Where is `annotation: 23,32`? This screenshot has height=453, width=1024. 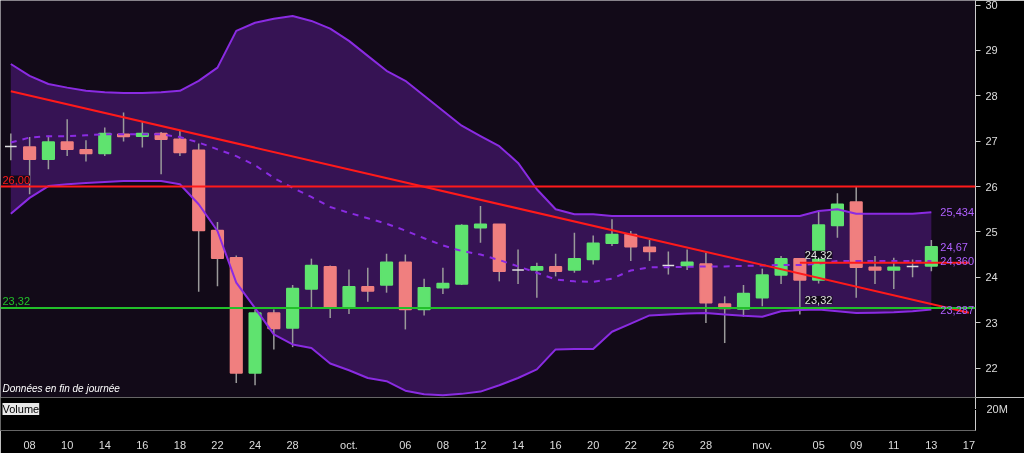 annotation: 23,32 is located at coordinates (818, 300).